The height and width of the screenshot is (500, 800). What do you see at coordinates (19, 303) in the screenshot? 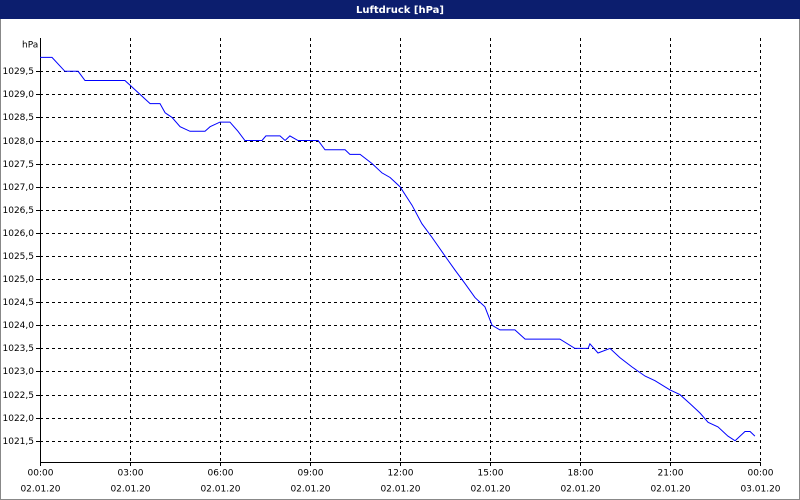
I see `y-tick-label: 1024,5` at bounding box center [19, 303].